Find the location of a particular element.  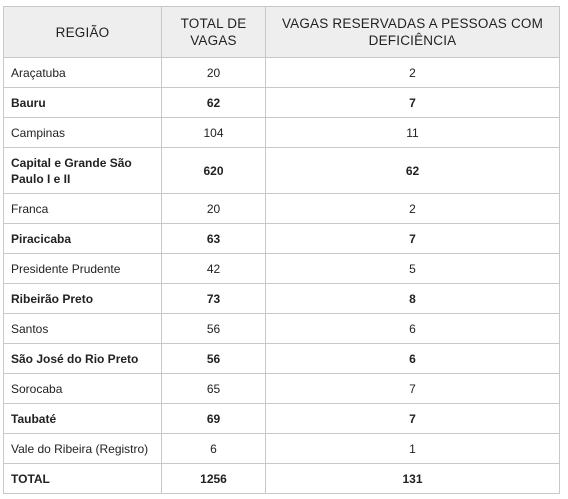

vagas-reservadas-cell: 1 is located at coordinates (412, 448).